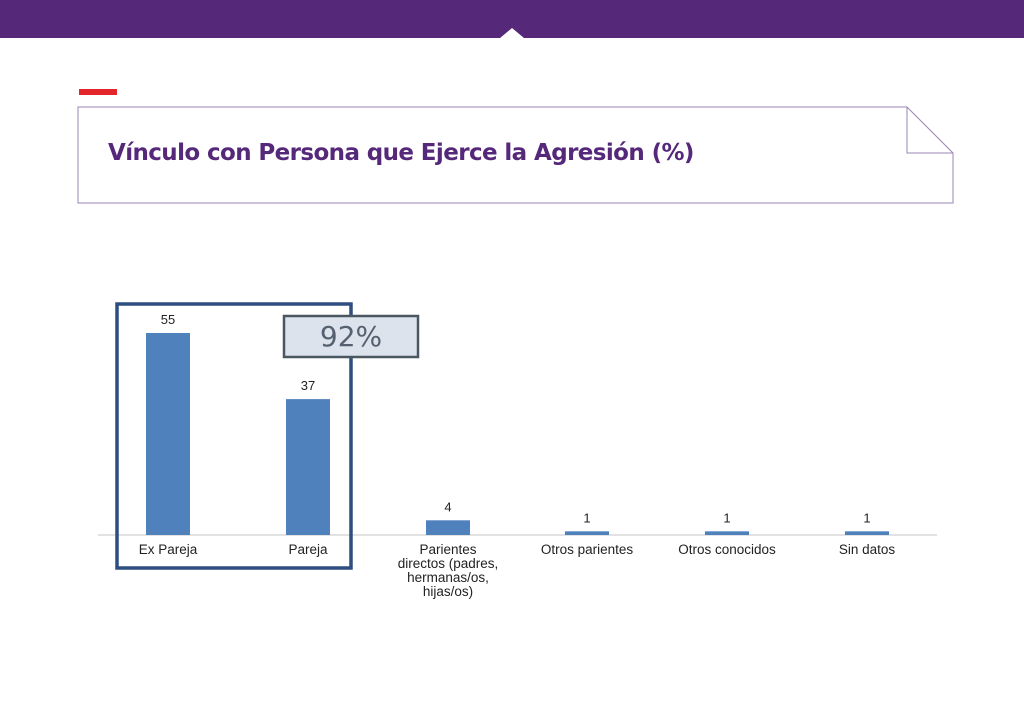 This screenshot has width=1024, height=724. What do you see at coordinates (168, 319) in the screenshot?
I see `data-label-0: 55` at bounding box center [168, 319].